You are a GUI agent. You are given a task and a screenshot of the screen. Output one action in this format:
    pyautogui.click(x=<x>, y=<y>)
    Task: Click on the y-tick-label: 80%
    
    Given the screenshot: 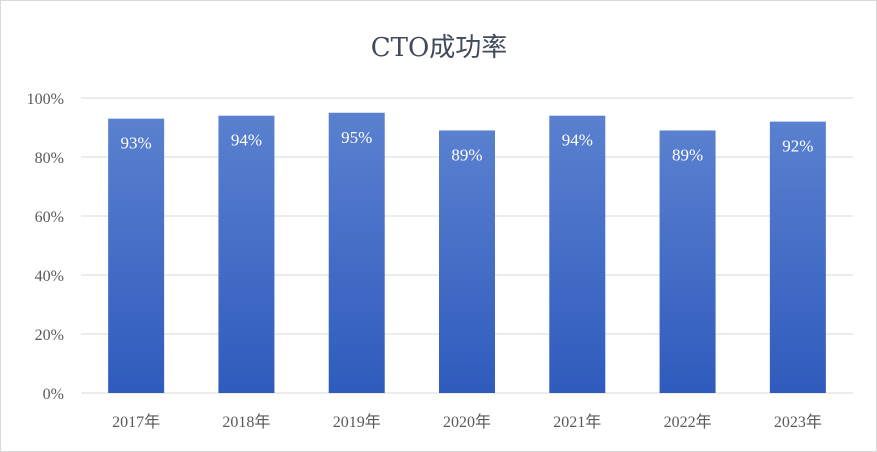 What is the action you would take?
    pyautogui.click(x=49, y=158)
    